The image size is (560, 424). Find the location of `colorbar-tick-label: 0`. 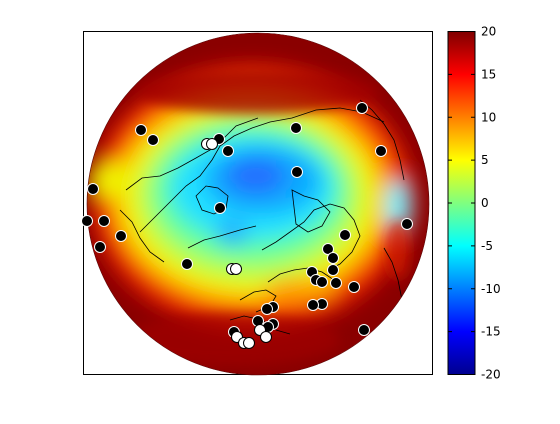

colorbar-tick-label: 0 is located at coordinates (485, 203).